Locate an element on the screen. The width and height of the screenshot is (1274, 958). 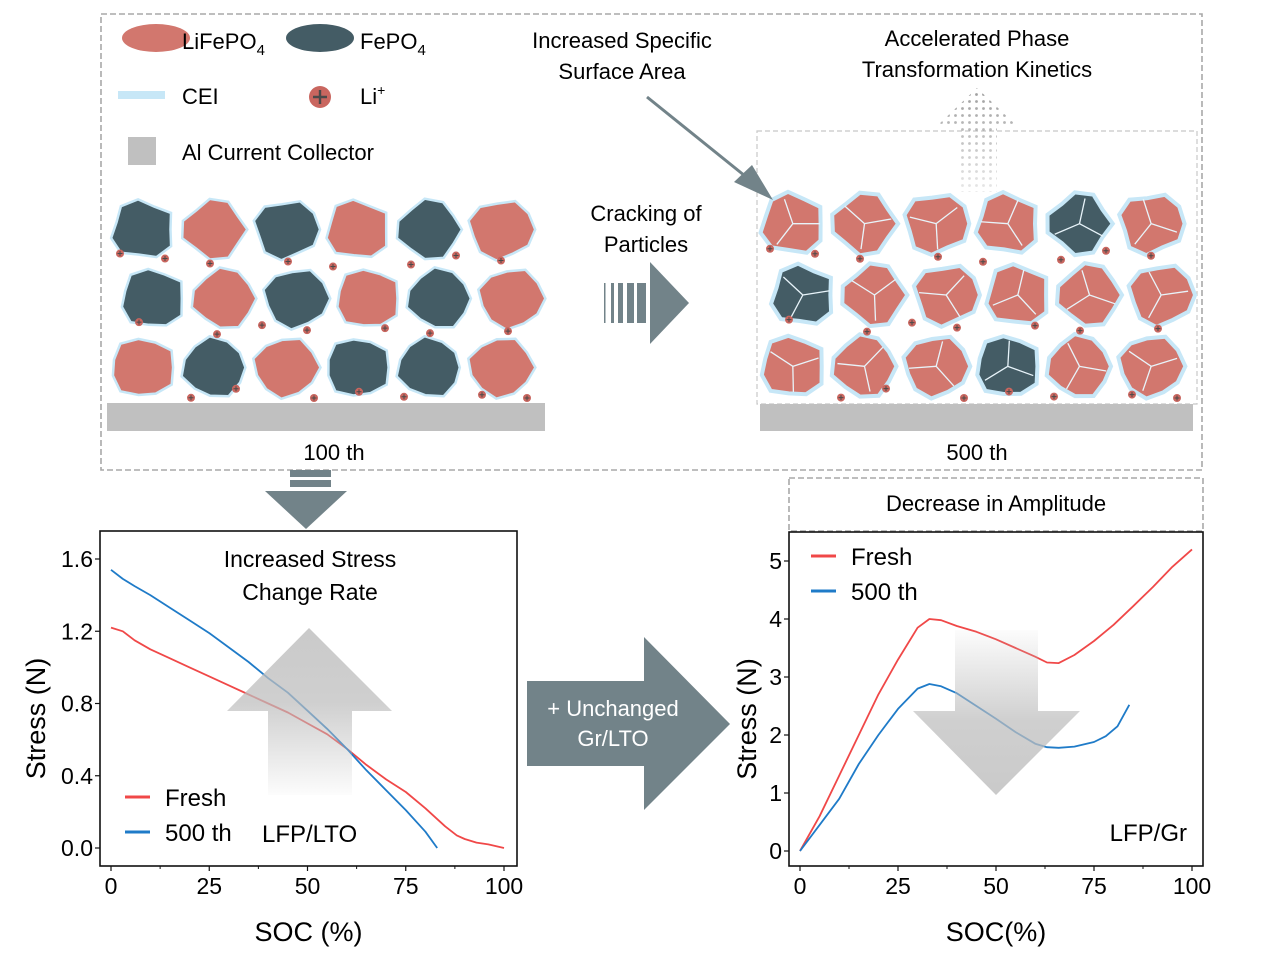
y-tick-label: 5 is located at coordinates (775, 561).